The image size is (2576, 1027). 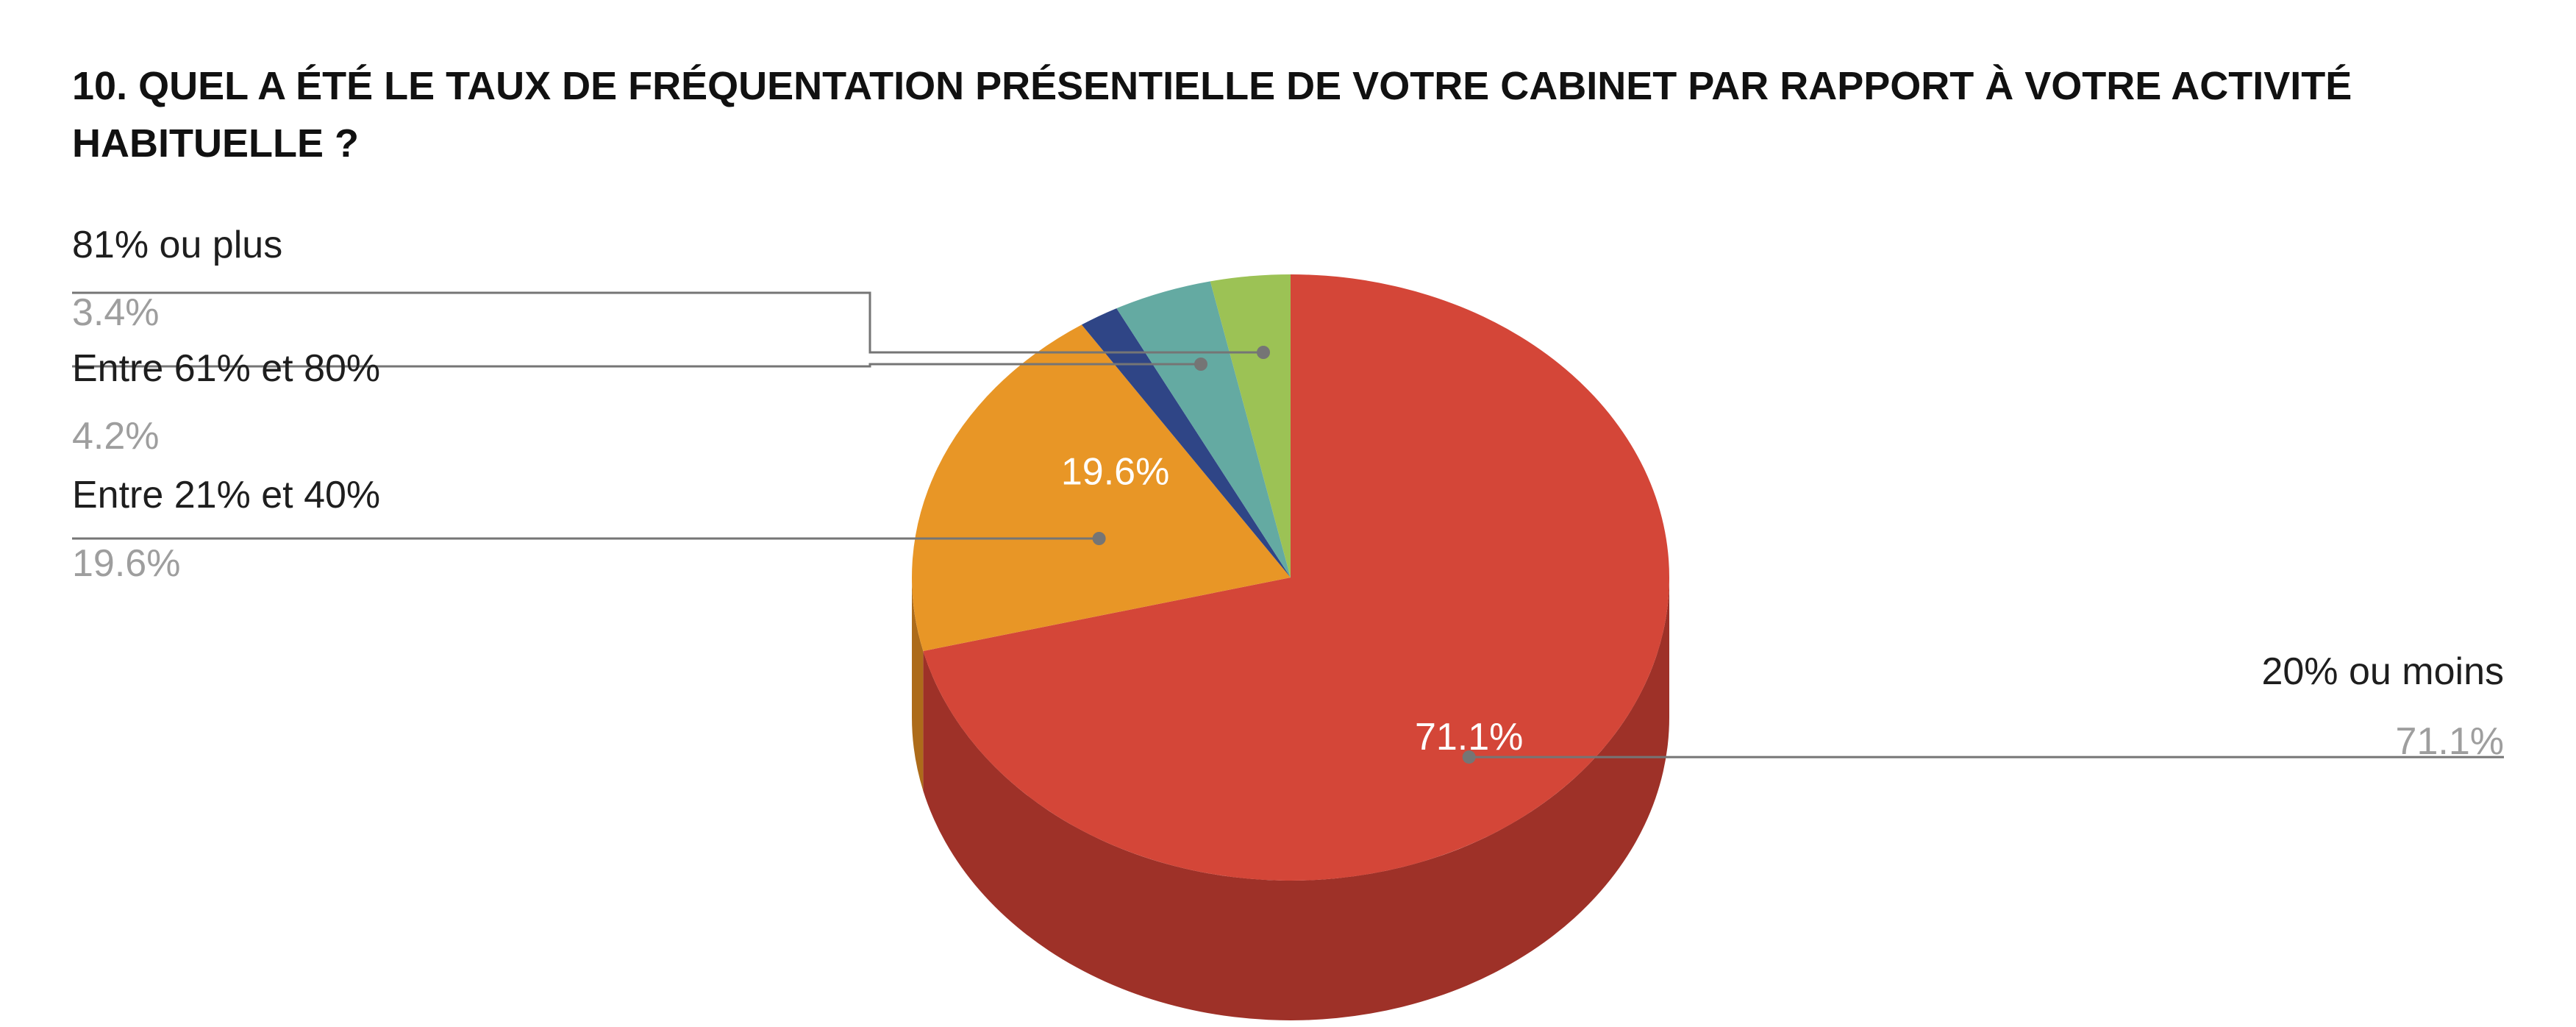 What do you see at coordinates (1296, 799) in the screenshot?
I see `pie-side-20pct-ou-moins` at bounding box center [1296, 799].